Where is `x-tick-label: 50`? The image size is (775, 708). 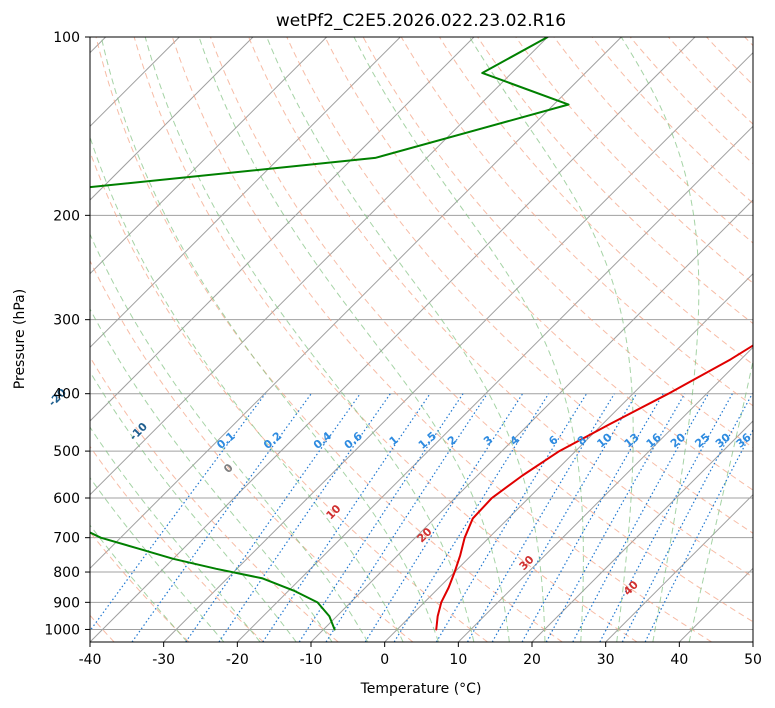
x-tick-label: 50 is located at coordinates (753, 660).